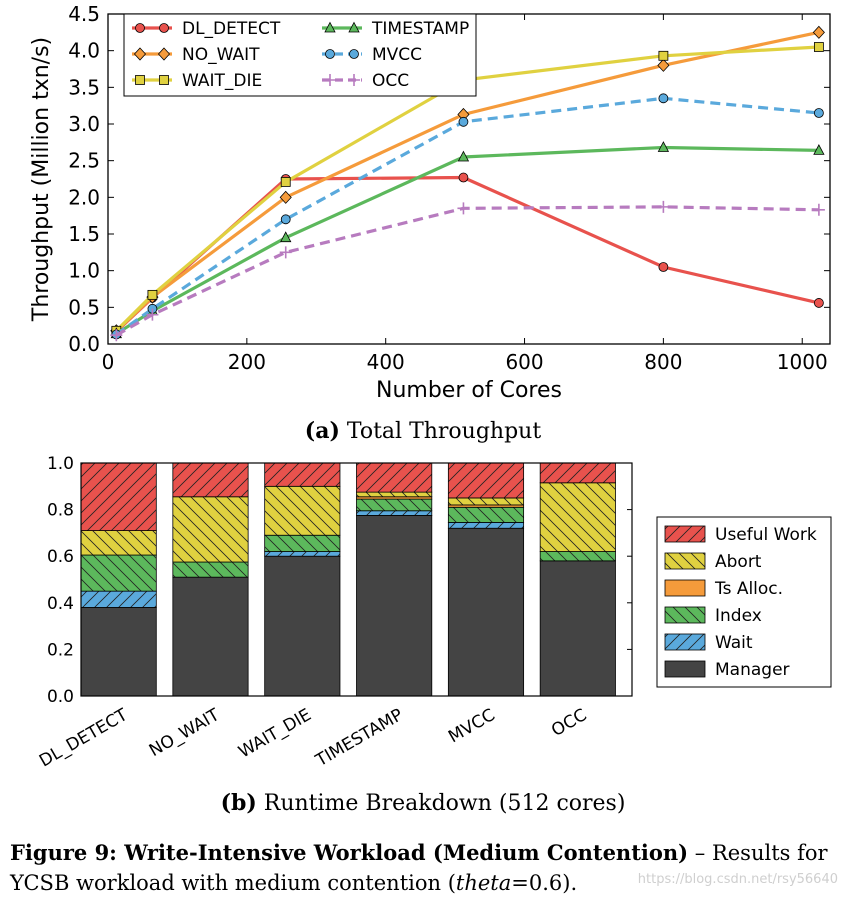 The height and width of the screenshot is (902, 846). I want to click on x-tick-label: DL_DETECT, so click(84, 738).